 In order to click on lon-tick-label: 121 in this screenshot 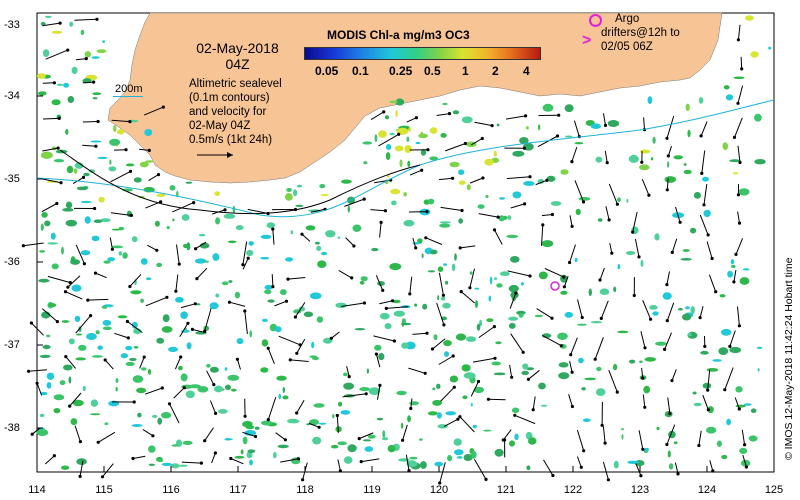, I will do `click(506, 490)`.